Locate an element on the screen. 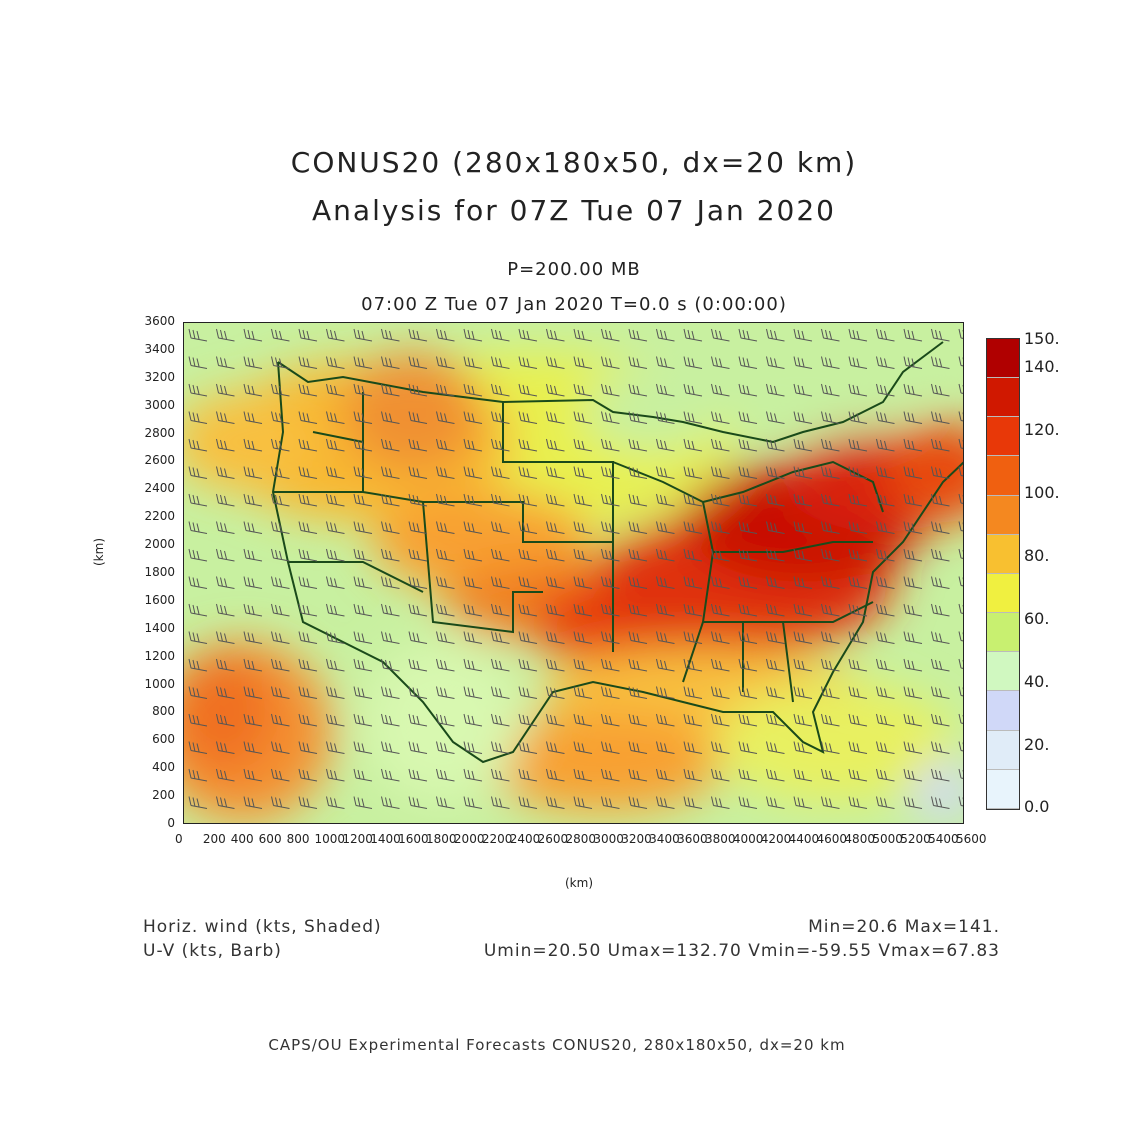  y-tick-label: 800 is located at coordinates (163, 711).